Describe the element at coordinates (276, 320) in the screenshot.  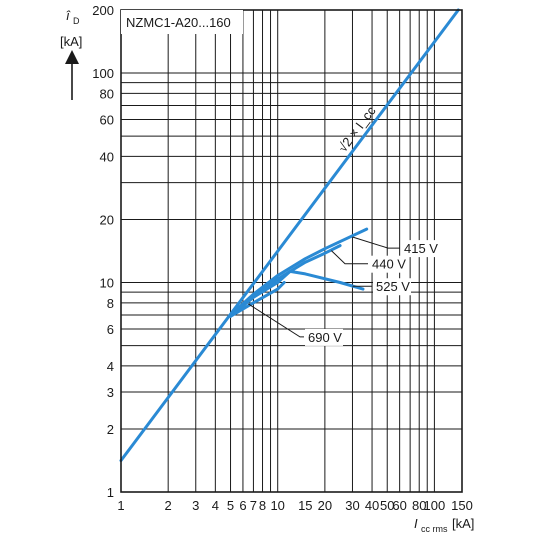
I see `annotation-690v-leader` at that location.